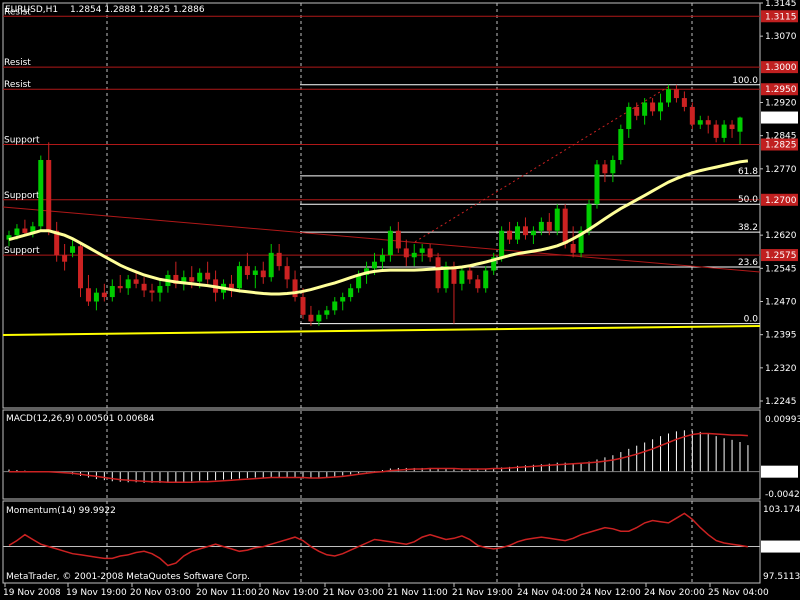 The image size is (800, 600). What do you see at coordinates (417, 593) in the screenshot?
I see `time-tick-label: 21 Nov 11:00` at bounding box center [417, 593].